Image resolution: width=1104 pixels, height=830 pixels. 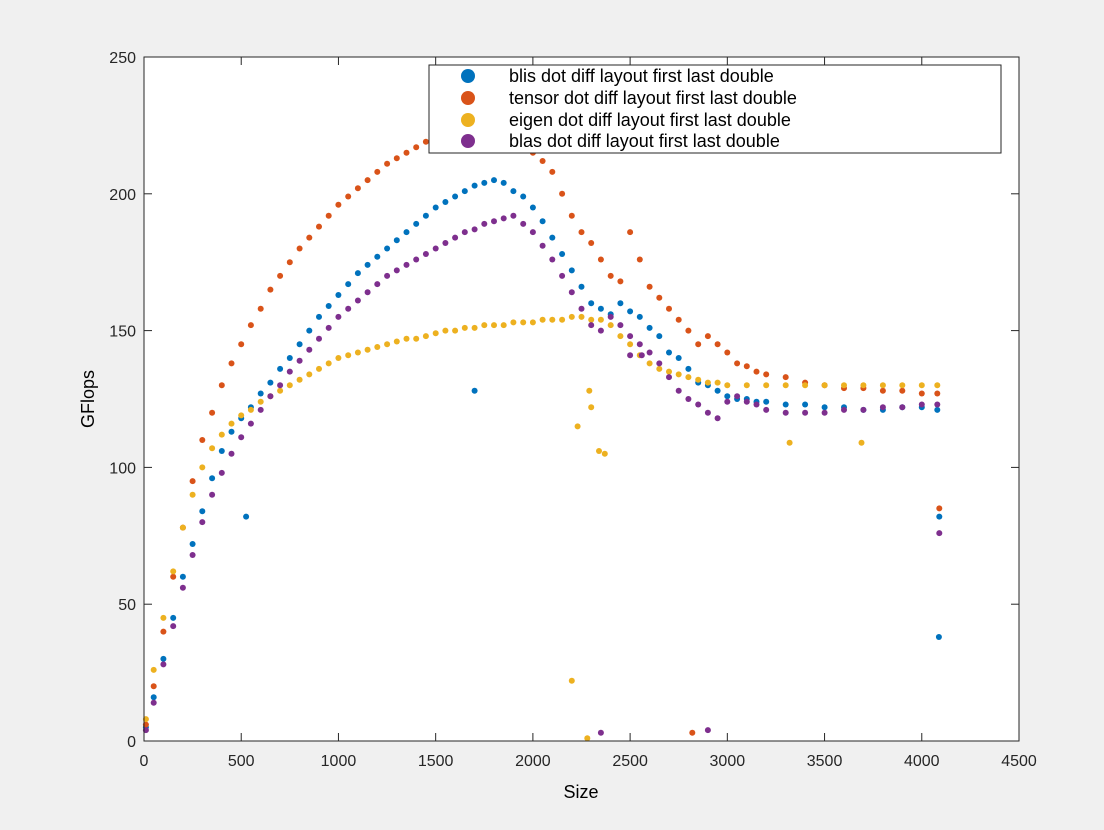 What do you see at coordinates (580, 792) in the screenshot?
I see `x-axis-label: Size` at bounding box center [580, 792].